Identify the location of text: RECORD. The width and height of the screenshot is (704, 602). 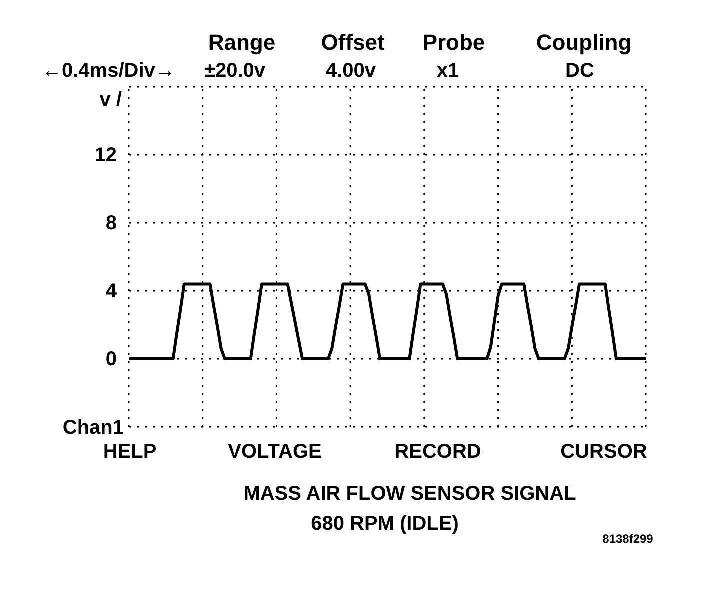
(438, 452).